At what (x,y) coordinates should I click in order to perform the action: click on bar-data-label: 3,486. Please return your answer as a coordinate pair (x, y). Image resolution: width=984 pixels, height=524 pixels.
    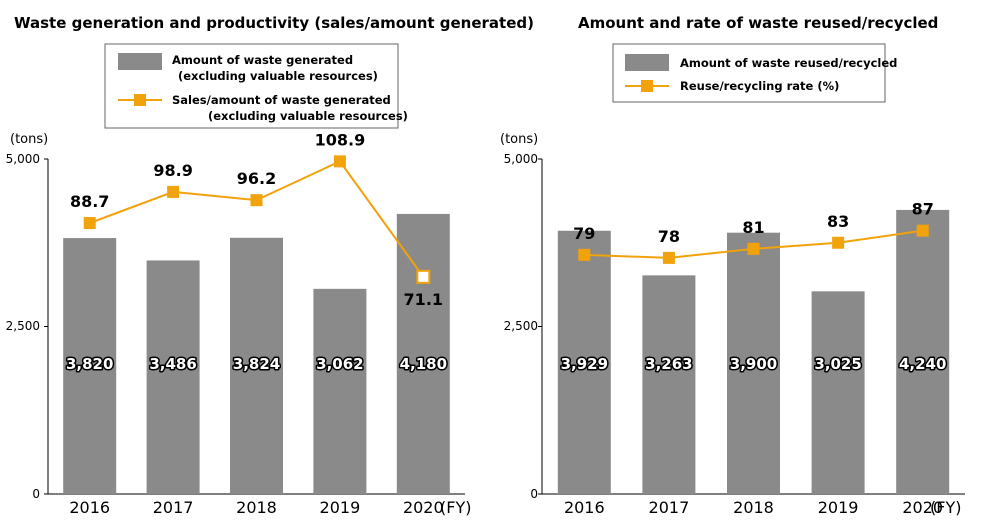
    Looking at the image, I should click on (172, 364).